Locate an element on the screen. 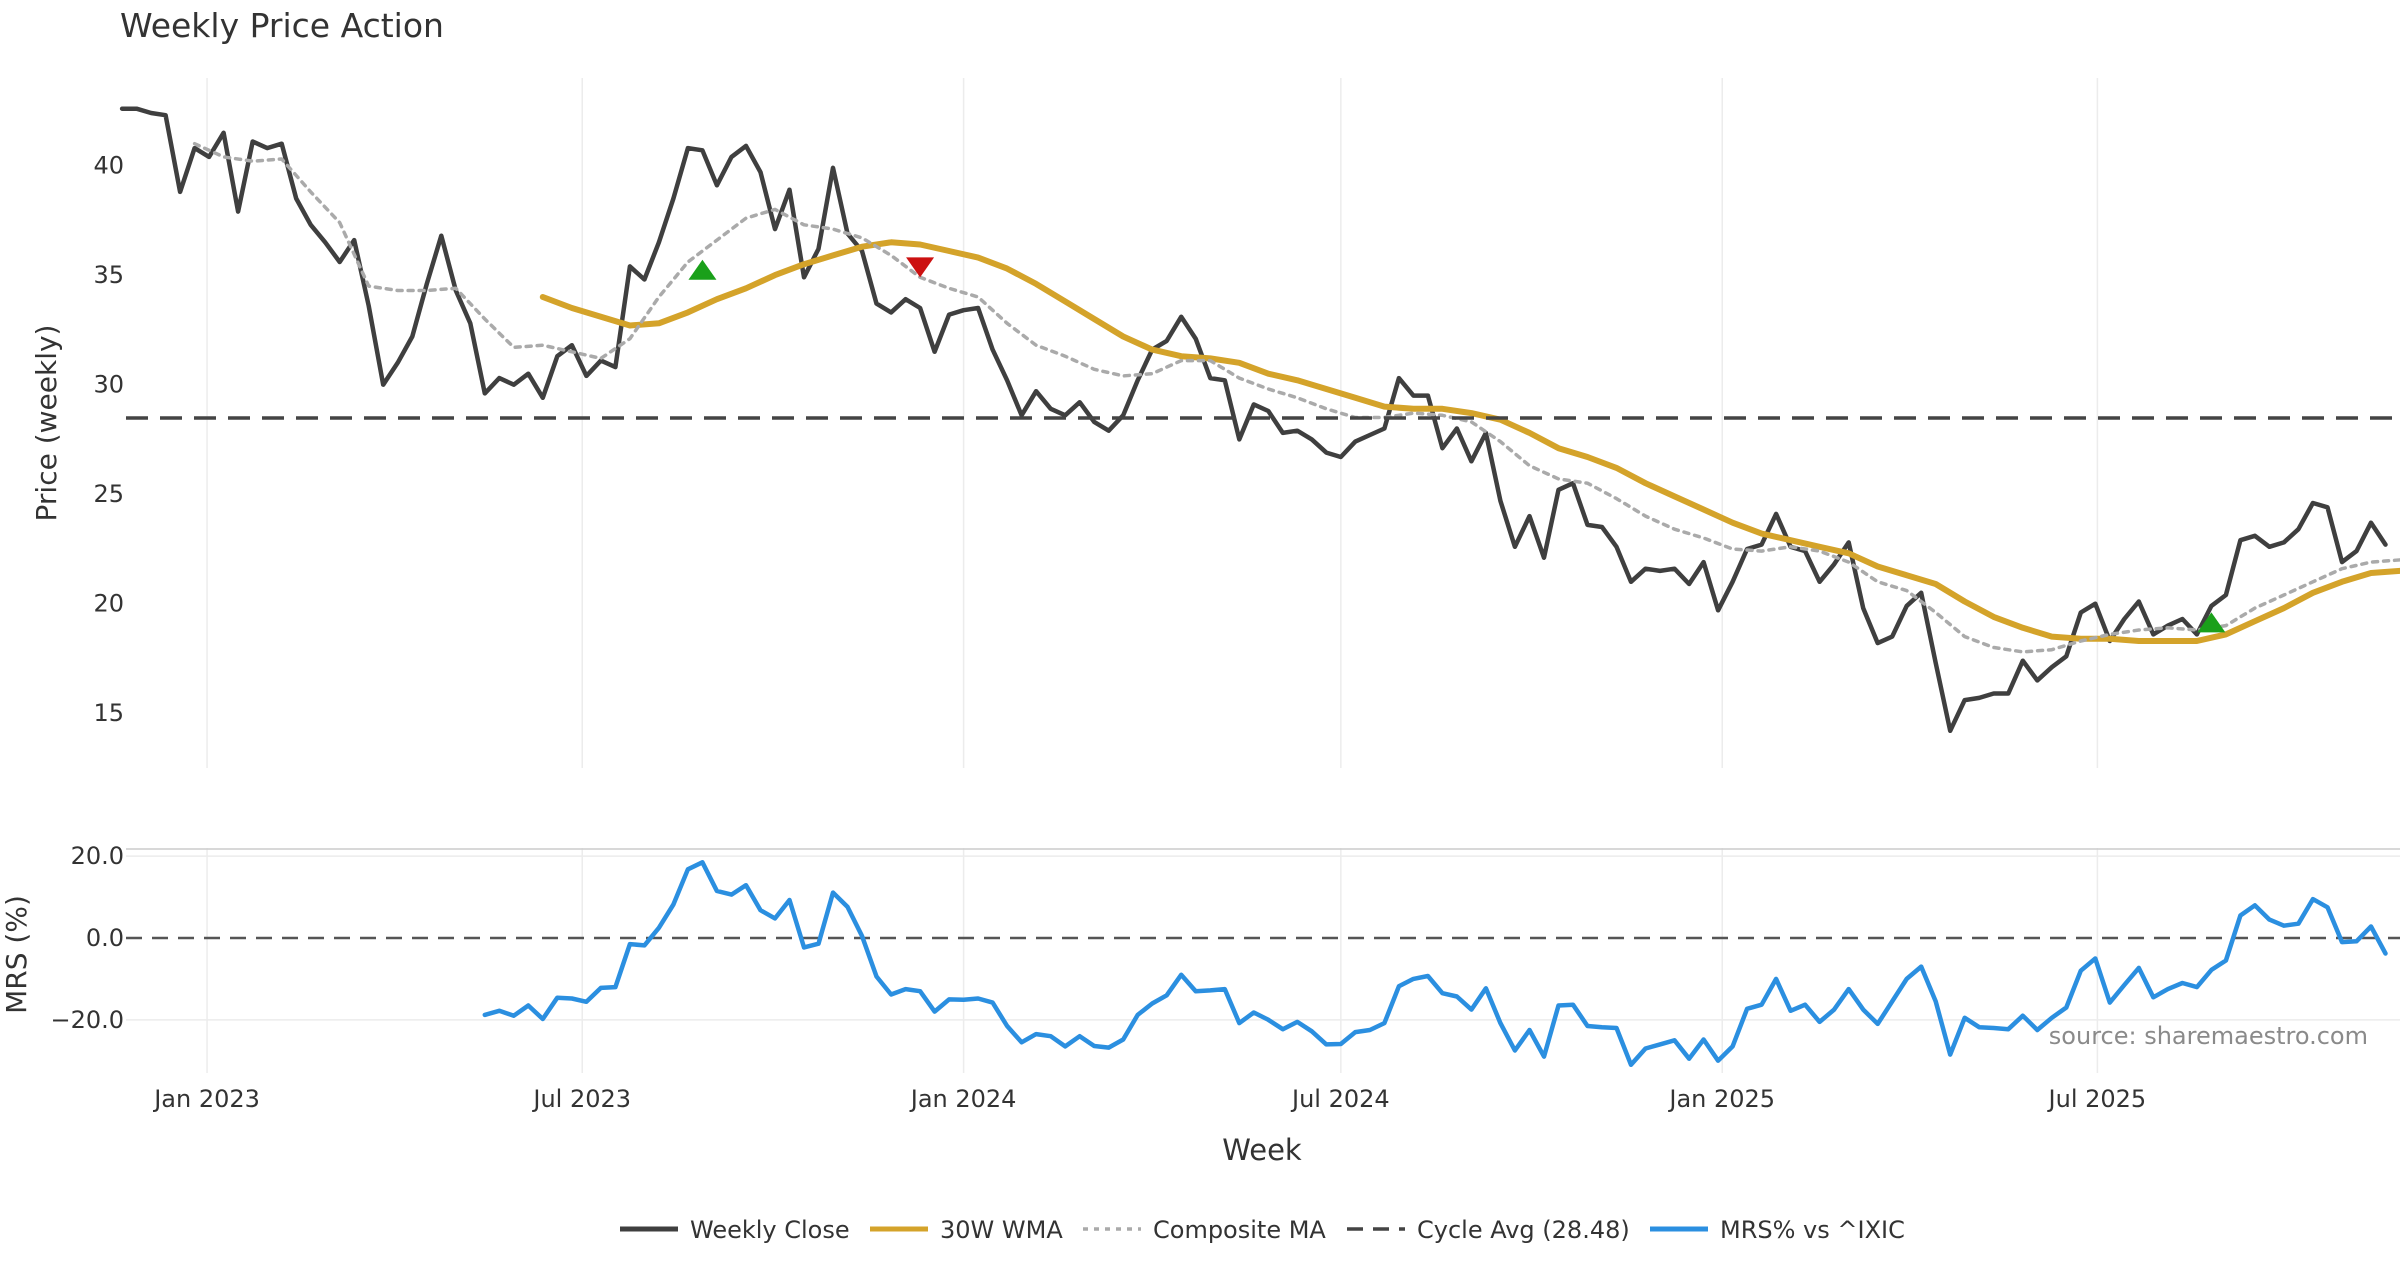 This screenshot has height=1264, width=2400. legend-label: MRS% vs ^IXIC is located at coordinates (1812, 1230).